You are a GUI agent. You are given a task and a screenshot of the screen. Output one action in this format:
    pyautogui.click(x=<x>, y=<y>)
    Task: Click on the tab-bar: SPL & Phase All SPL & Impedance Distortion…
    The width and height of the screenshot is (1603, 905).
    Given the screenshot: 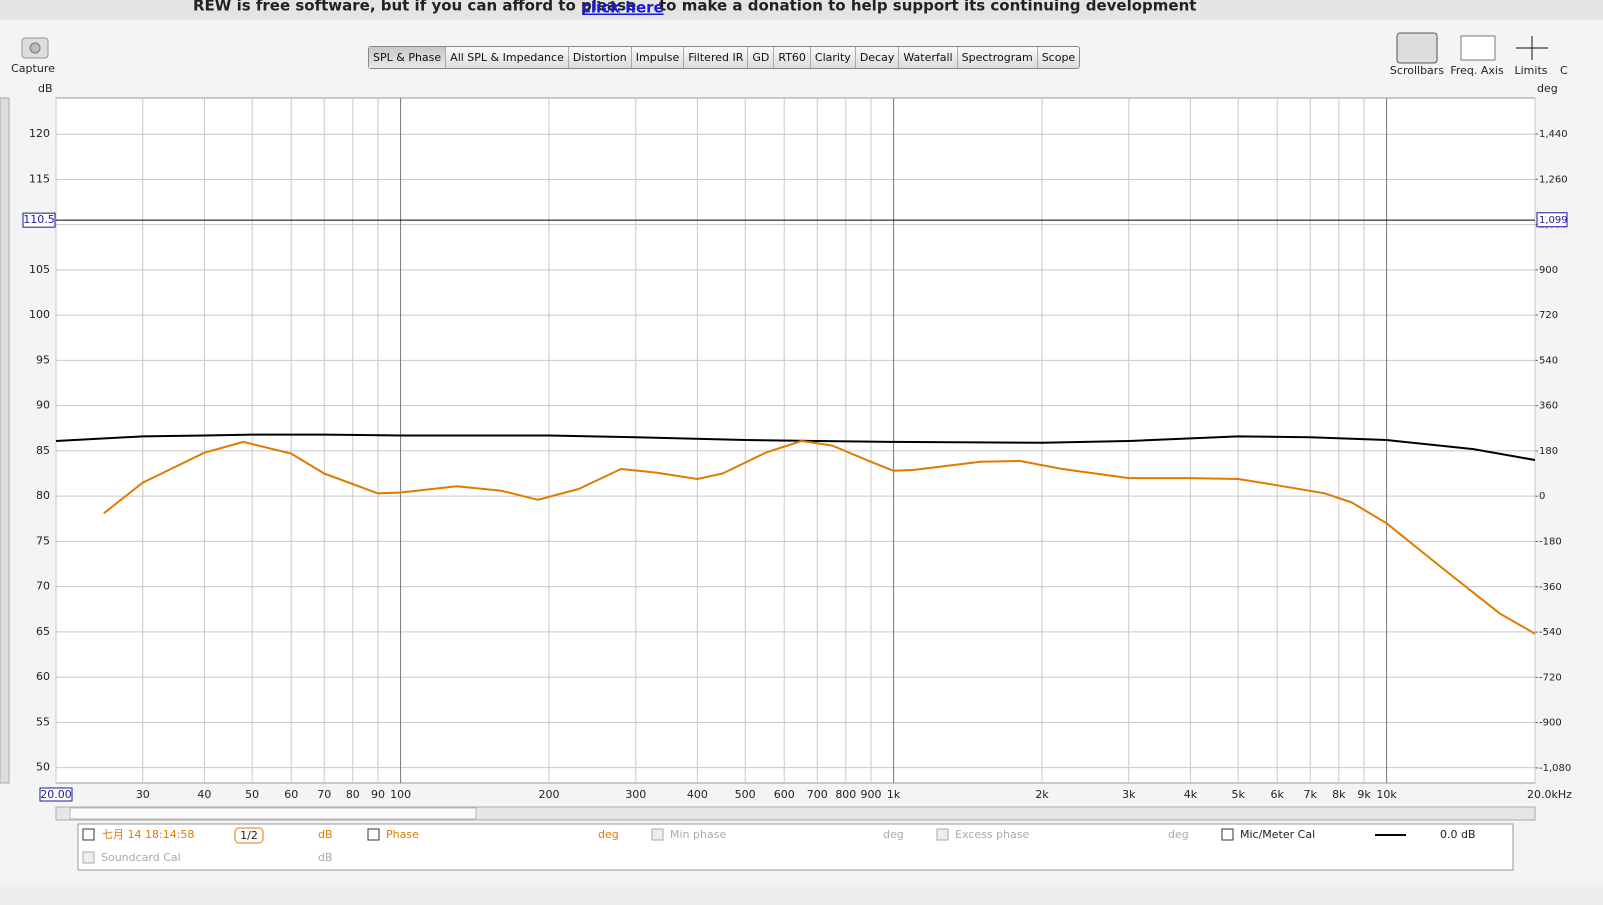 What is the action you would take?
    pyautogui.click(x=724, y=57)
    